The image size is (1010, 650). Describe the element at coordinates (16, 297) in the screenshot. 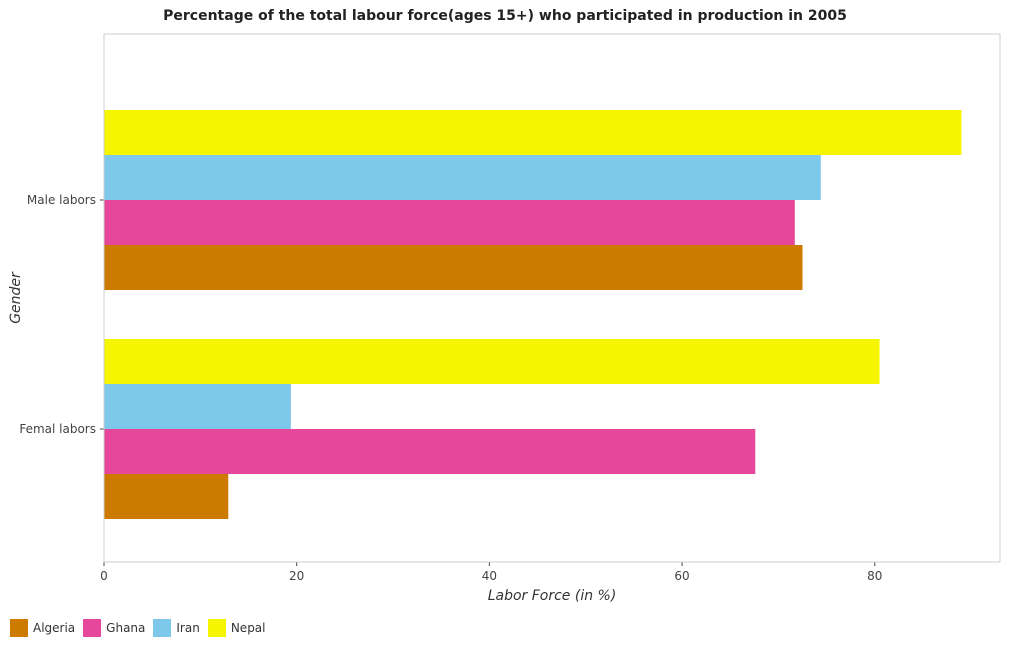

I see `y-axis-title: Gender` at that location.